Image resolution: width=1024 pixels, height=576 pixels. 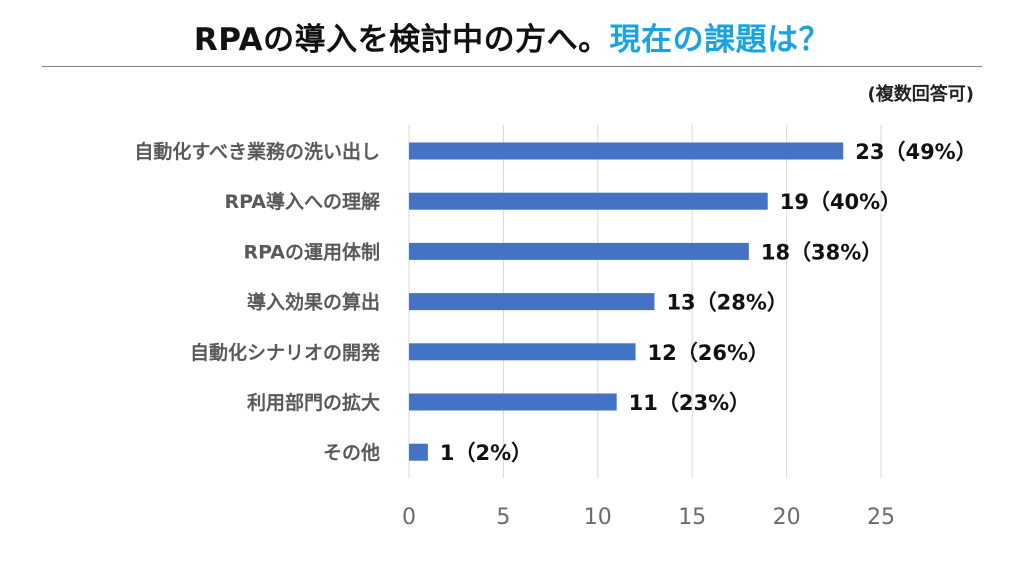 I want to click on data-label: 1（2%）, so click(x=486, y=453).